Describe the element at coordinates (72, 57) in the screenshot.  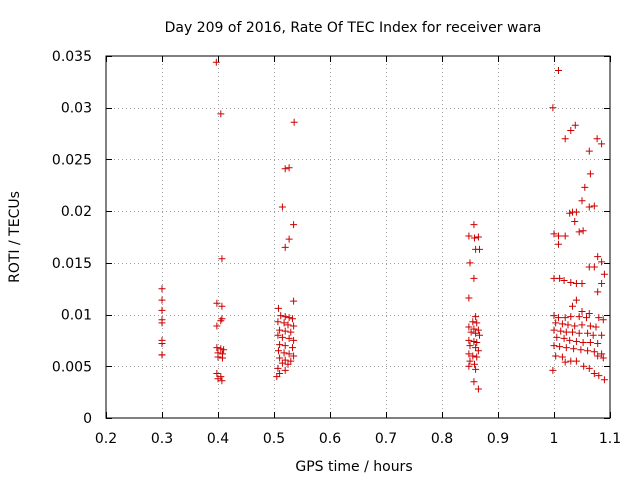
I see `y-tick-label: 0.035` at that location.